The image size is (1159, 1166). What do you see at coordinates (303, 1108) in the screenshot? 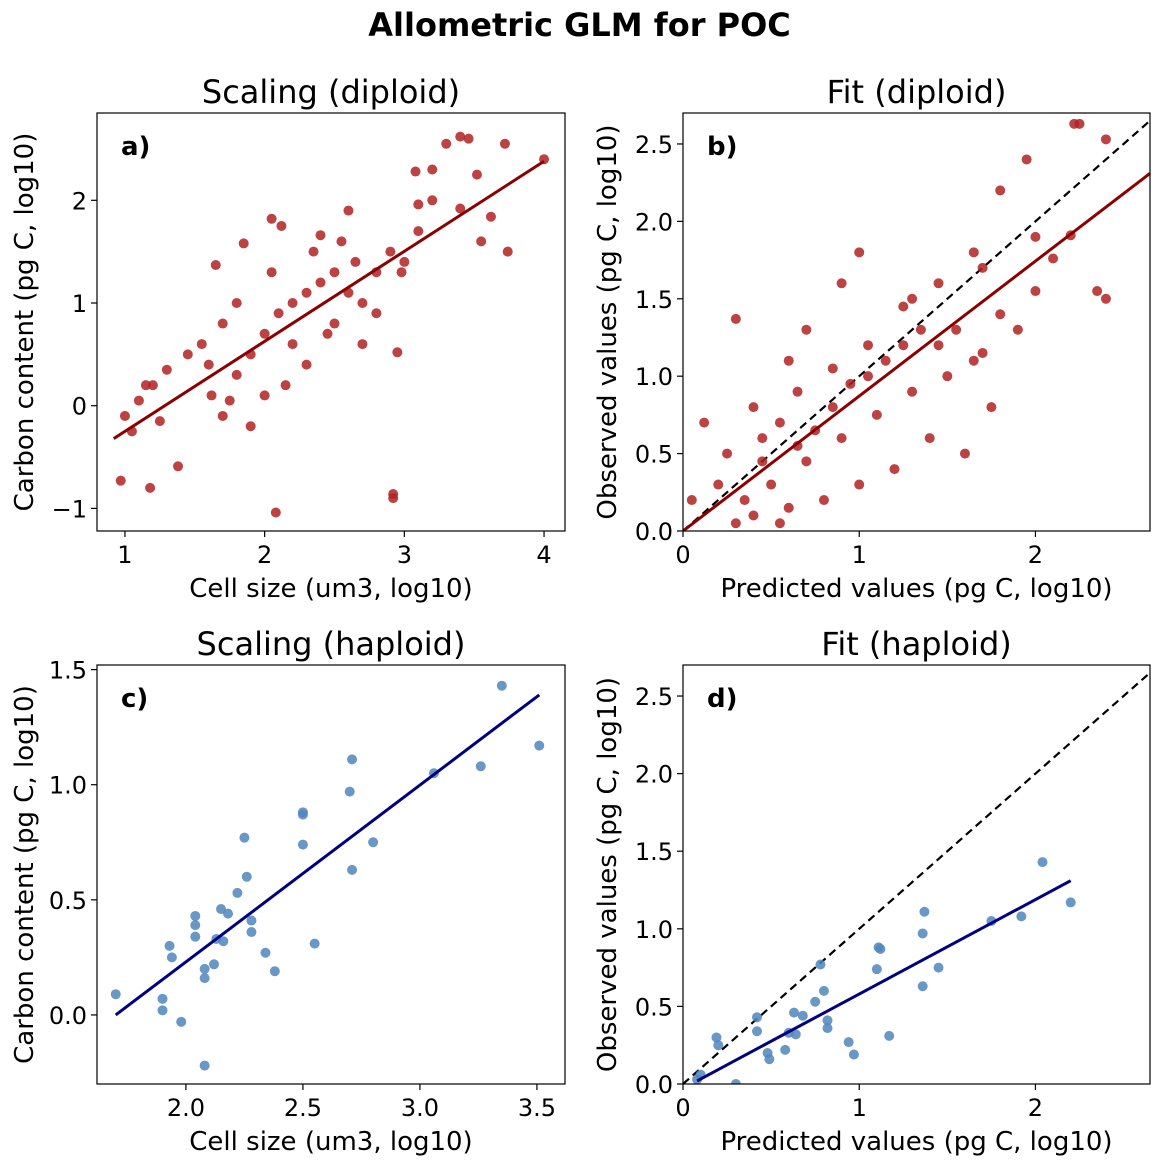
I see `x-tick-label: 2.5` at bounding box center [303, 1108].